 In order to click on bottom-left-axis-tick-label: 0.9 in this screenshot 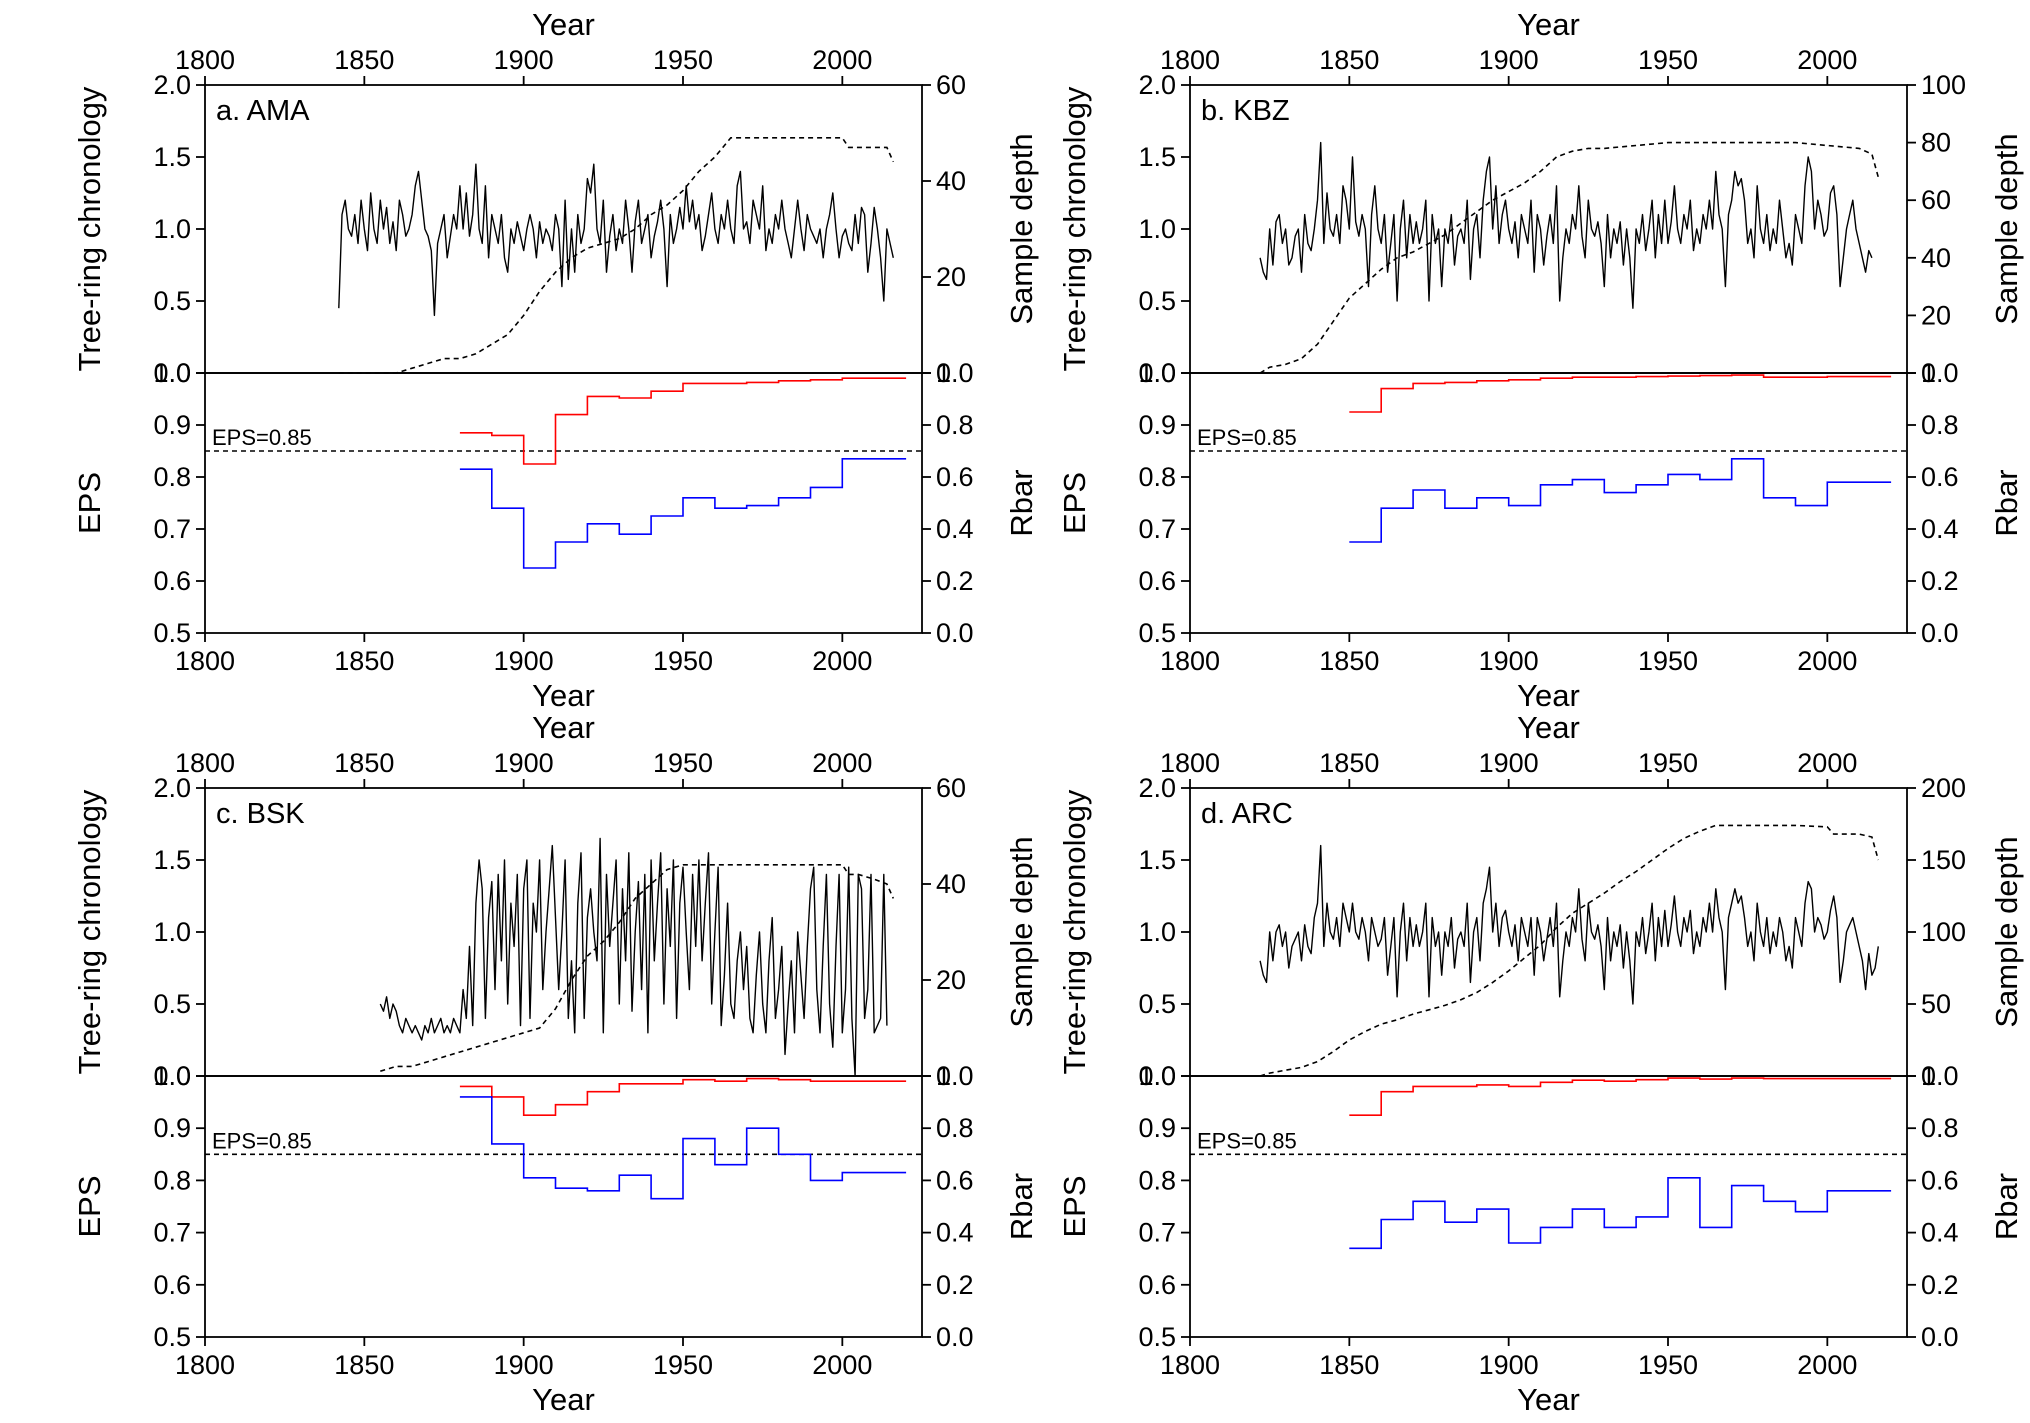, I will do `click(1157, 425)`.